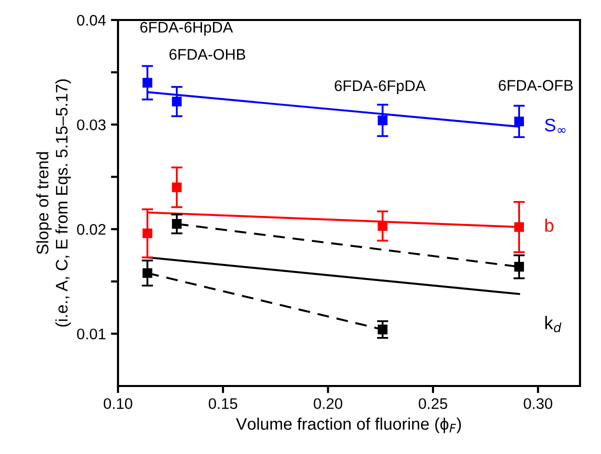 This screenshot has height=454, width=601. I want to click on x-tick-label: 0.30, so click(538, 404).